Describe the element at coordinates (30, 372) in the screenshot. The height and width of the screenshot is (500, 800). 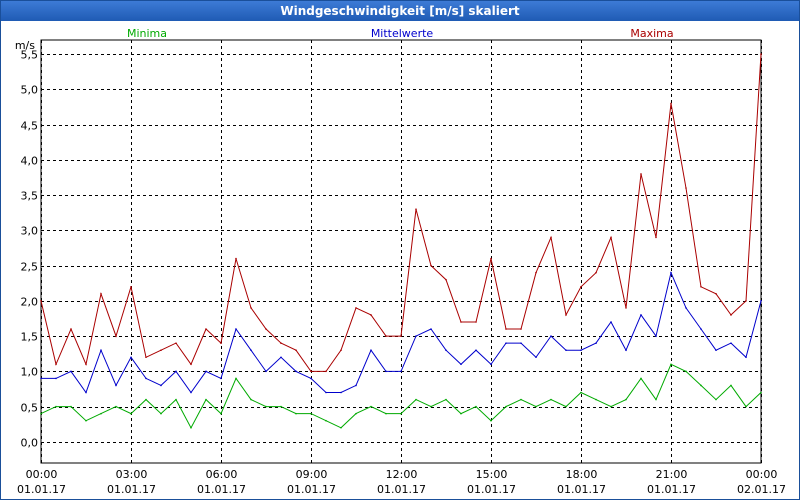
I see `y-tick-label: 1,0` at that location.